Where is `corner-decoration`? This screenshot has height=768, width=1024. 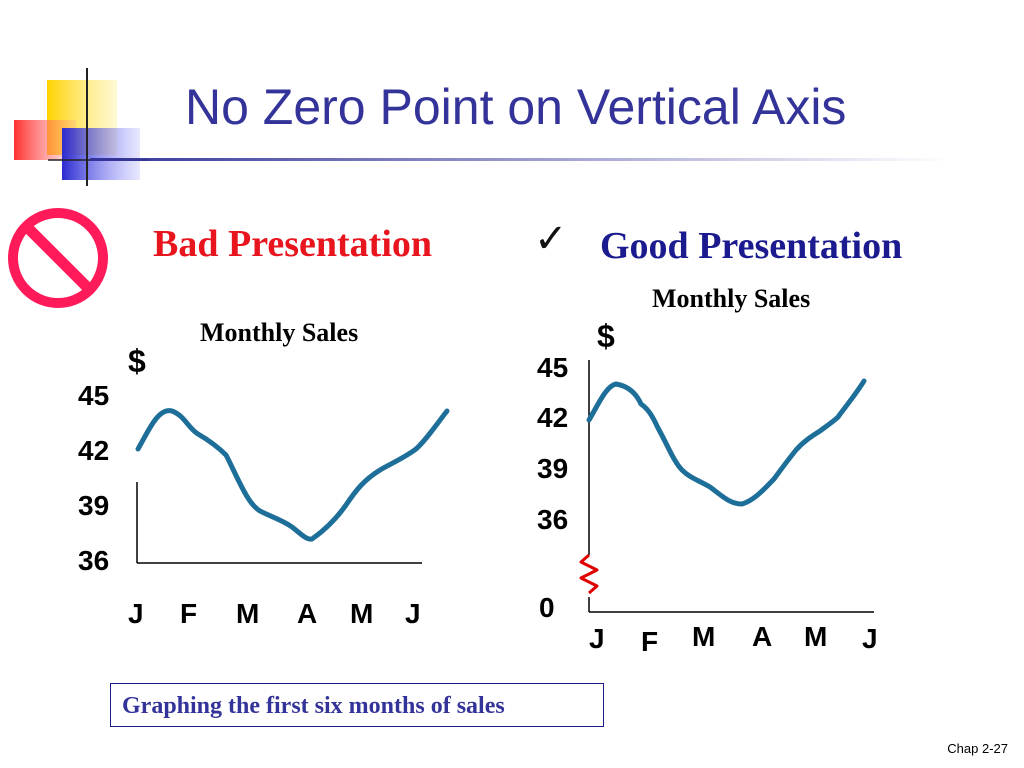 corner-decoration is located at coordinates (82, 127).